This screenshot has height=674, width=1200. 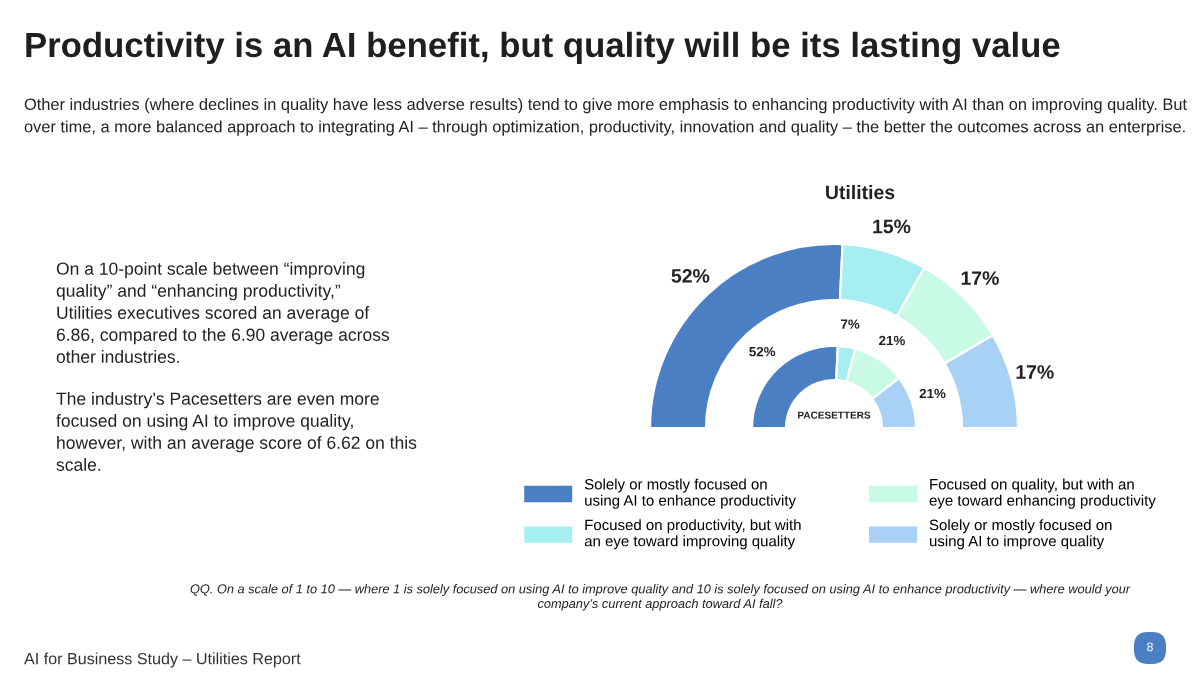 I want to click on data-label: 15%, so click(x=892, y=226).